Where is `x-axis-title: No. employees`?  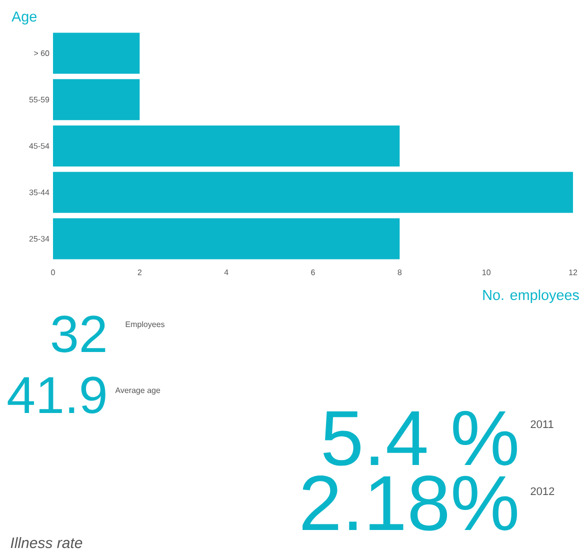
x-axis-title: No. employees is located at coordinates (531, 296).